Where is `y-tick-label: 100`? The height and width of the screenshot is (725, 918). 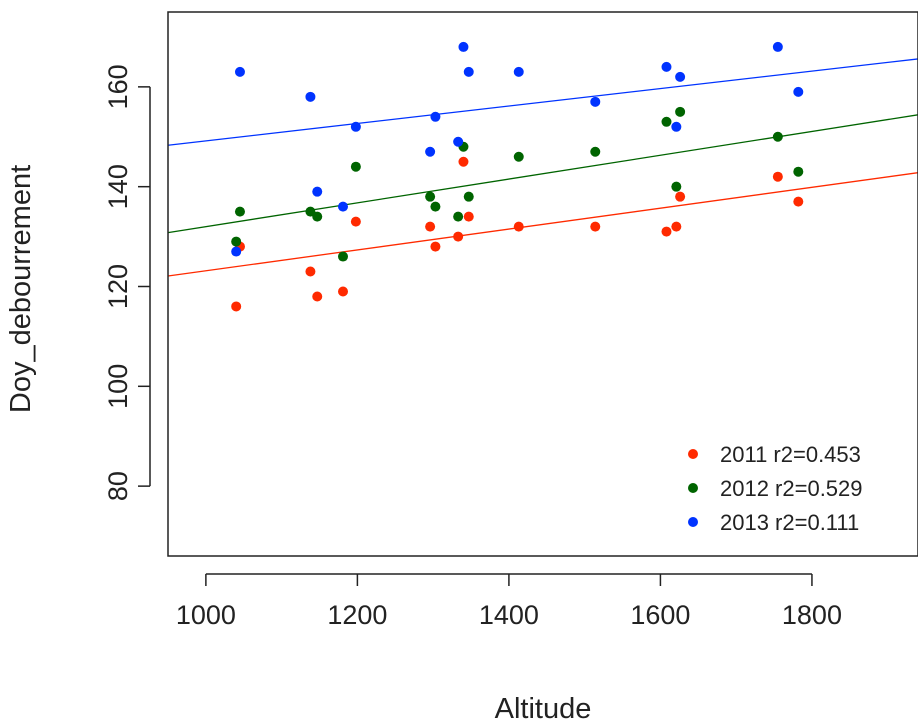 y-tick-label: 100 is located at coordinates (118, 386).